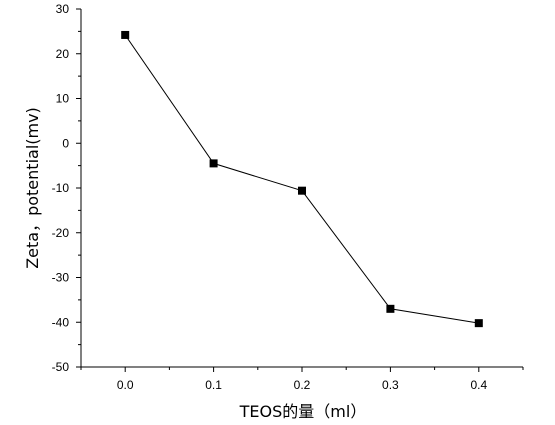 The image size is (555, 425). Describe the element at coordinates (63, 99) in the screenshot. I see `y-tick-label: 10` at that location.